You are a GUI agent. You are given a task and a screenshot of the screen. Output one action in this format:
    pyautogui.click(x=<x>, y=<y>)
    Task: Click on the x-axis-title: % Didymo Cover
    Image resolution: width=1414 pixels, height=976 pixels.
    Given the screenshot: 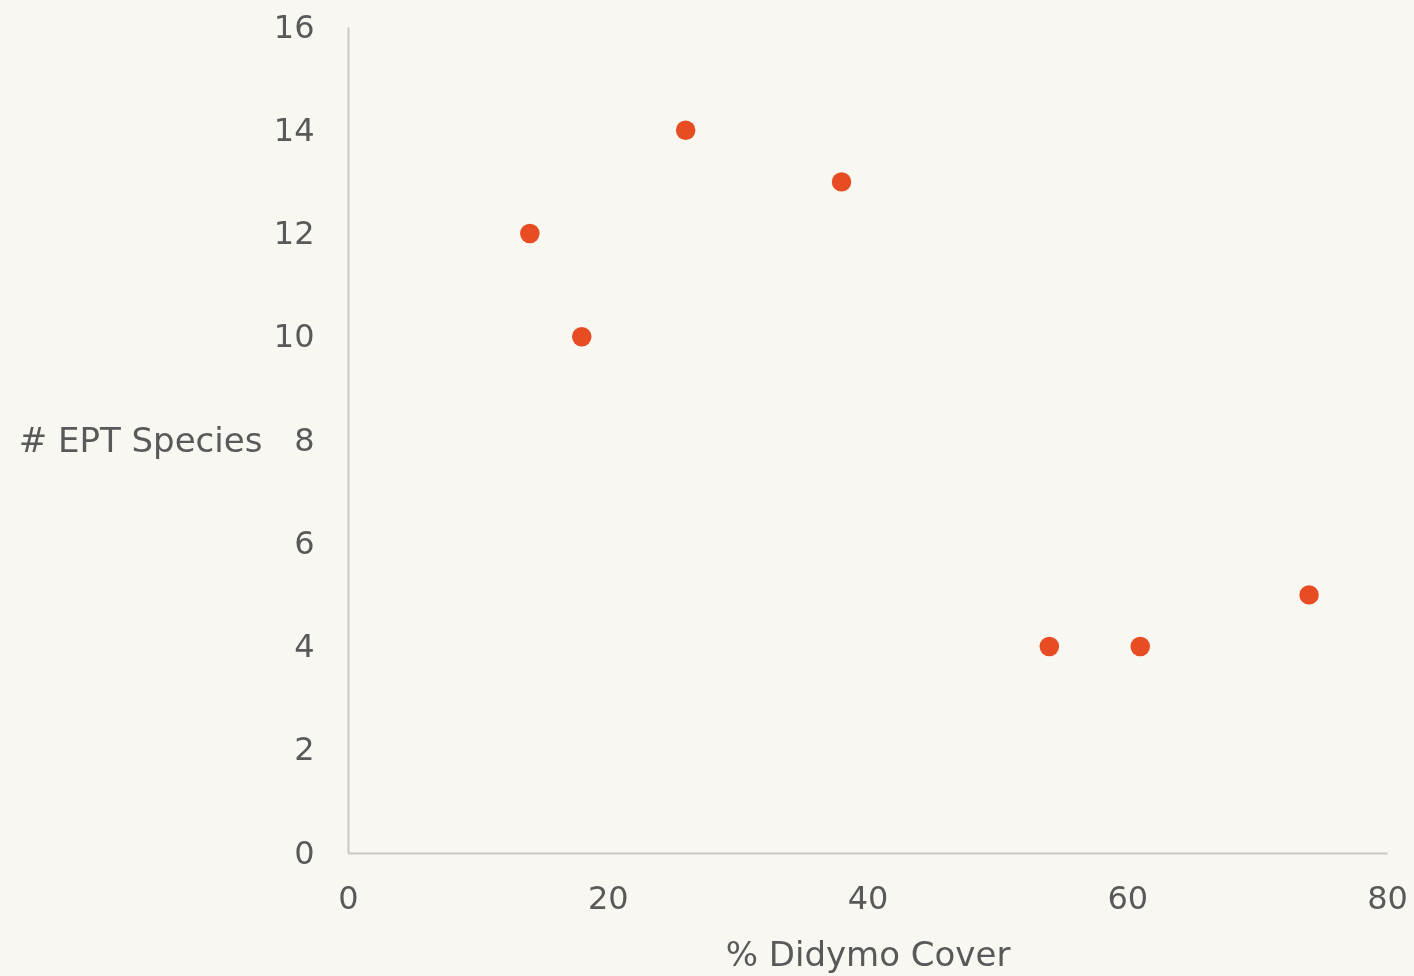 What is the action you would take?
    pyautogui.click(x=868, y=953)
    